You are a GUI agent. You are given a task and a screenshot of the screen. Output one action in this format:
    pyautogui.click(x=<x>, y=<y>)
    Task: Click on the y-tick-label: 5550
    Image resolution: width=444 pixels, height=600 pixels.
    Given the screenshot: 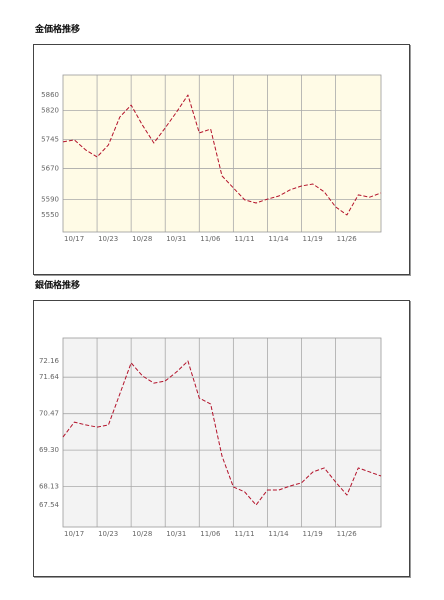 What is the action you would take?
    pyautogui.click(x=50, y=215)
    